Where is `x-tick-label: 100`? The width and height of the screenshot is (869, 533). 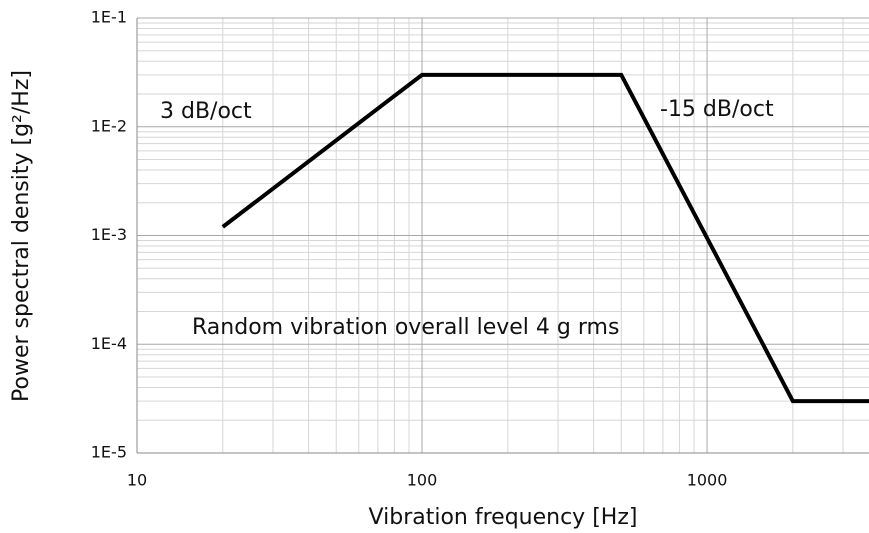 x-tick-label: 100 is located at coordinates (422, 480).